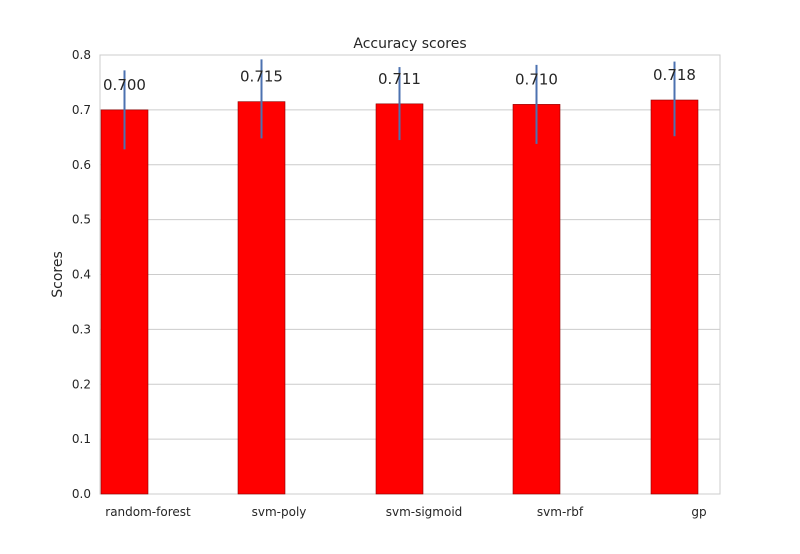 The width and height of the screenshot is (800, 554). What do you see at coordinates (261, 77) in the screenshot?
I see `data-label: 0.715` at bounding box center [261, 77].